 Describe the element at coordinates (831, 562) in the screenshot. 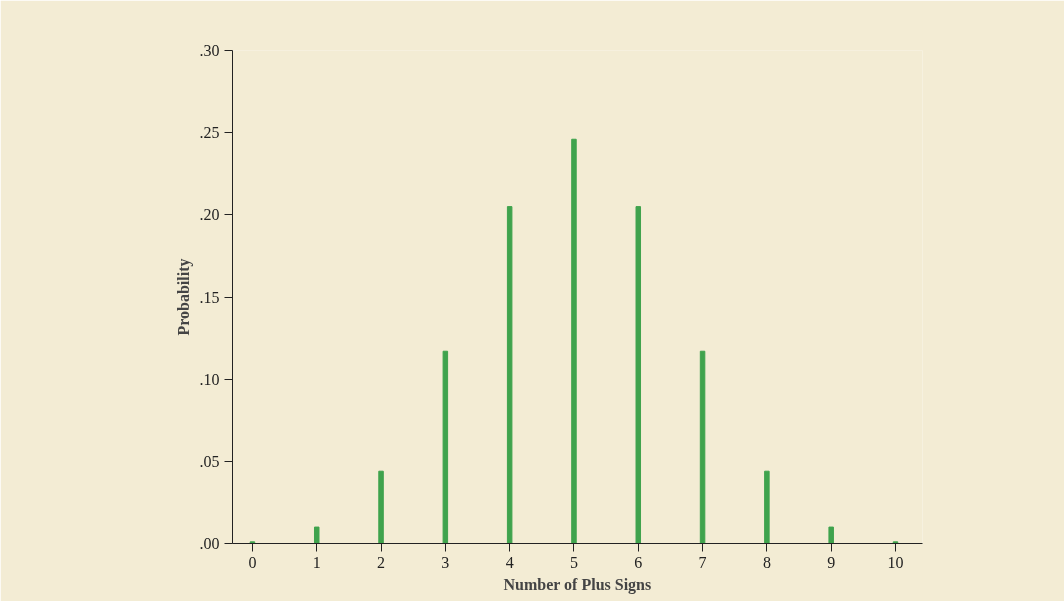

I see `x-tick-label: 9` at that location.